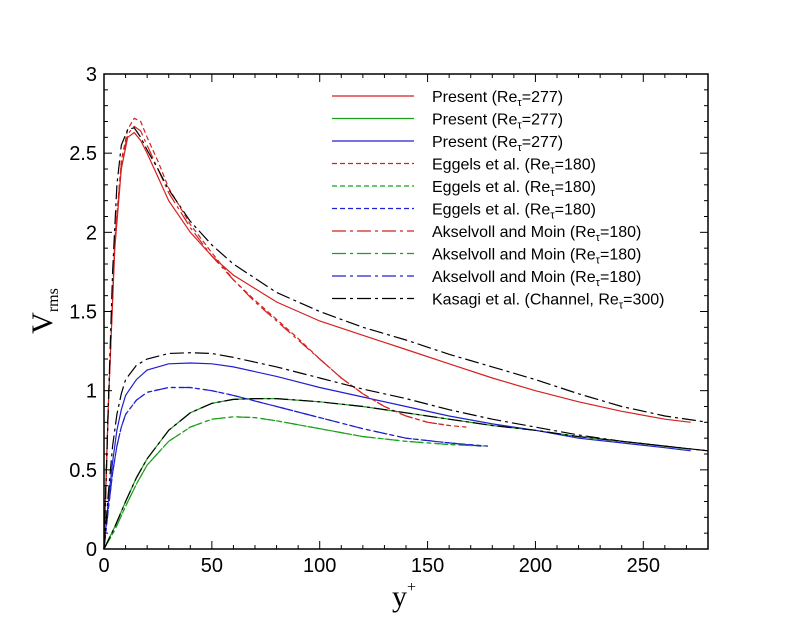  I want to click on legend-label-suffix: =300), so click(643, 300).